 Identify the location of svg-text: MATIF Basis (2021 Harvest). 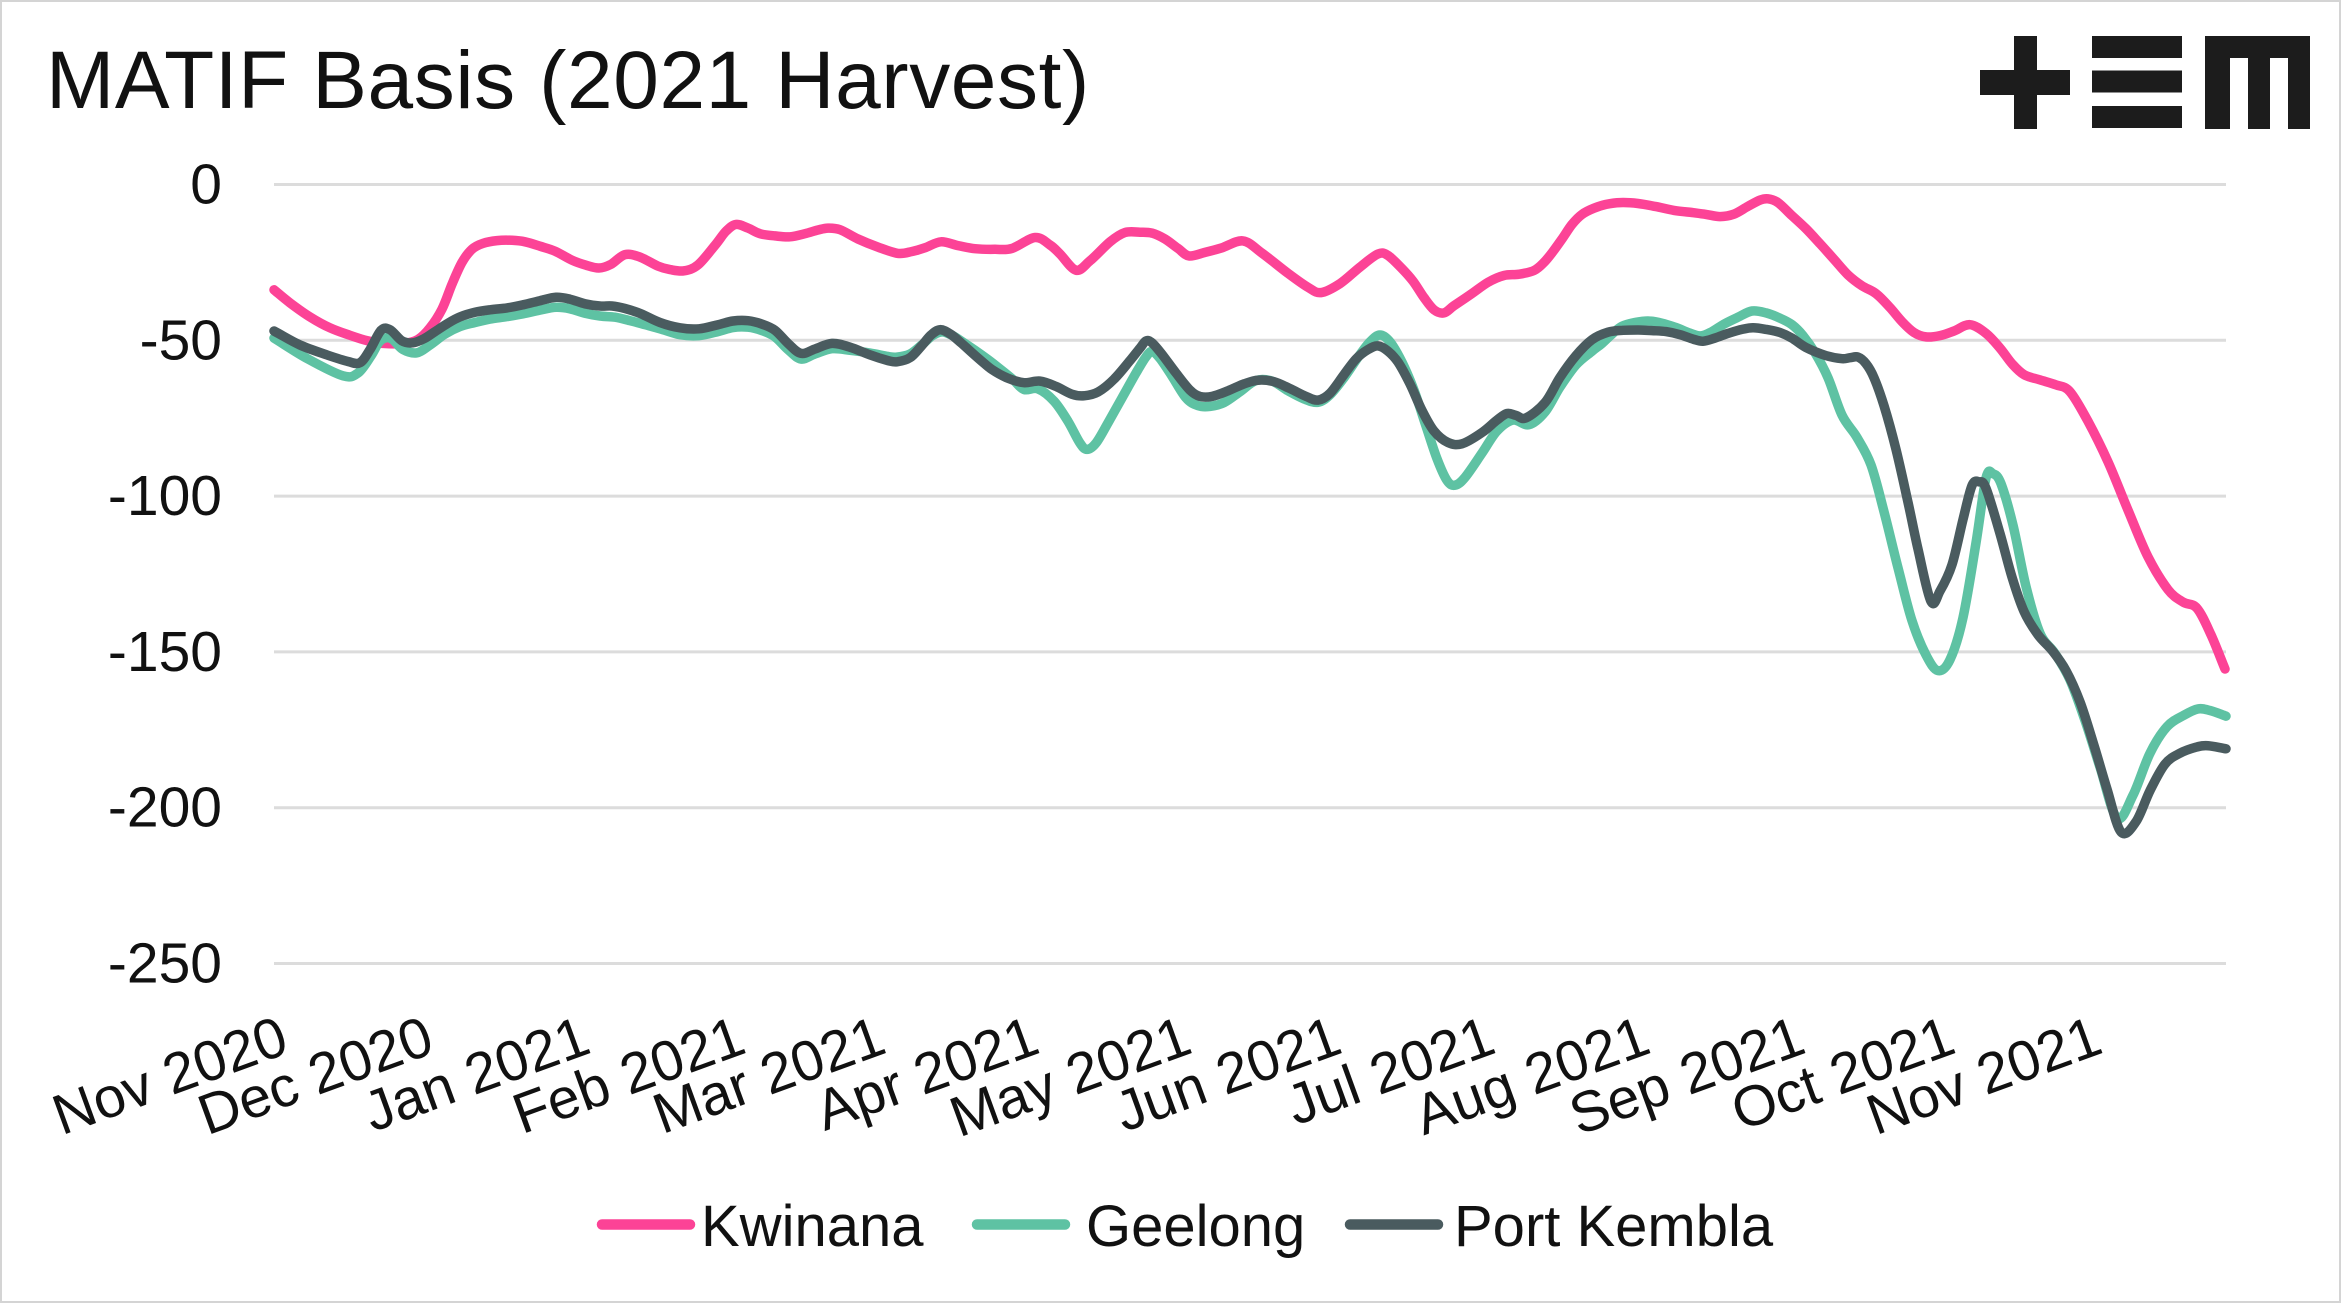
(568, 80).